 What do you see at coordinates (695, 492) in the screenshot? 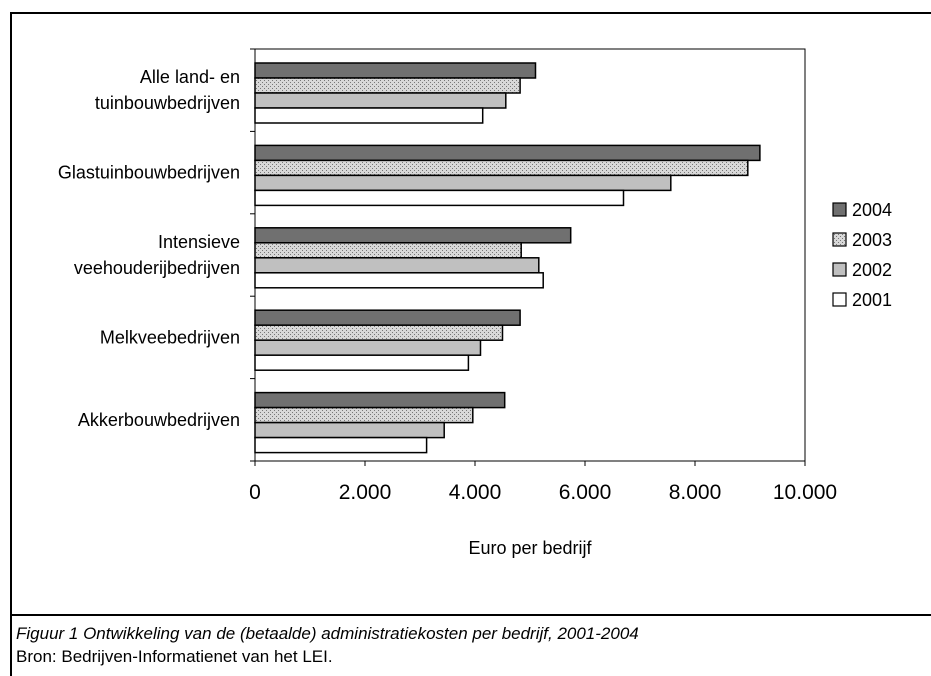
I see `x-tick-label: 8.000` at bounding box center [695, 492].